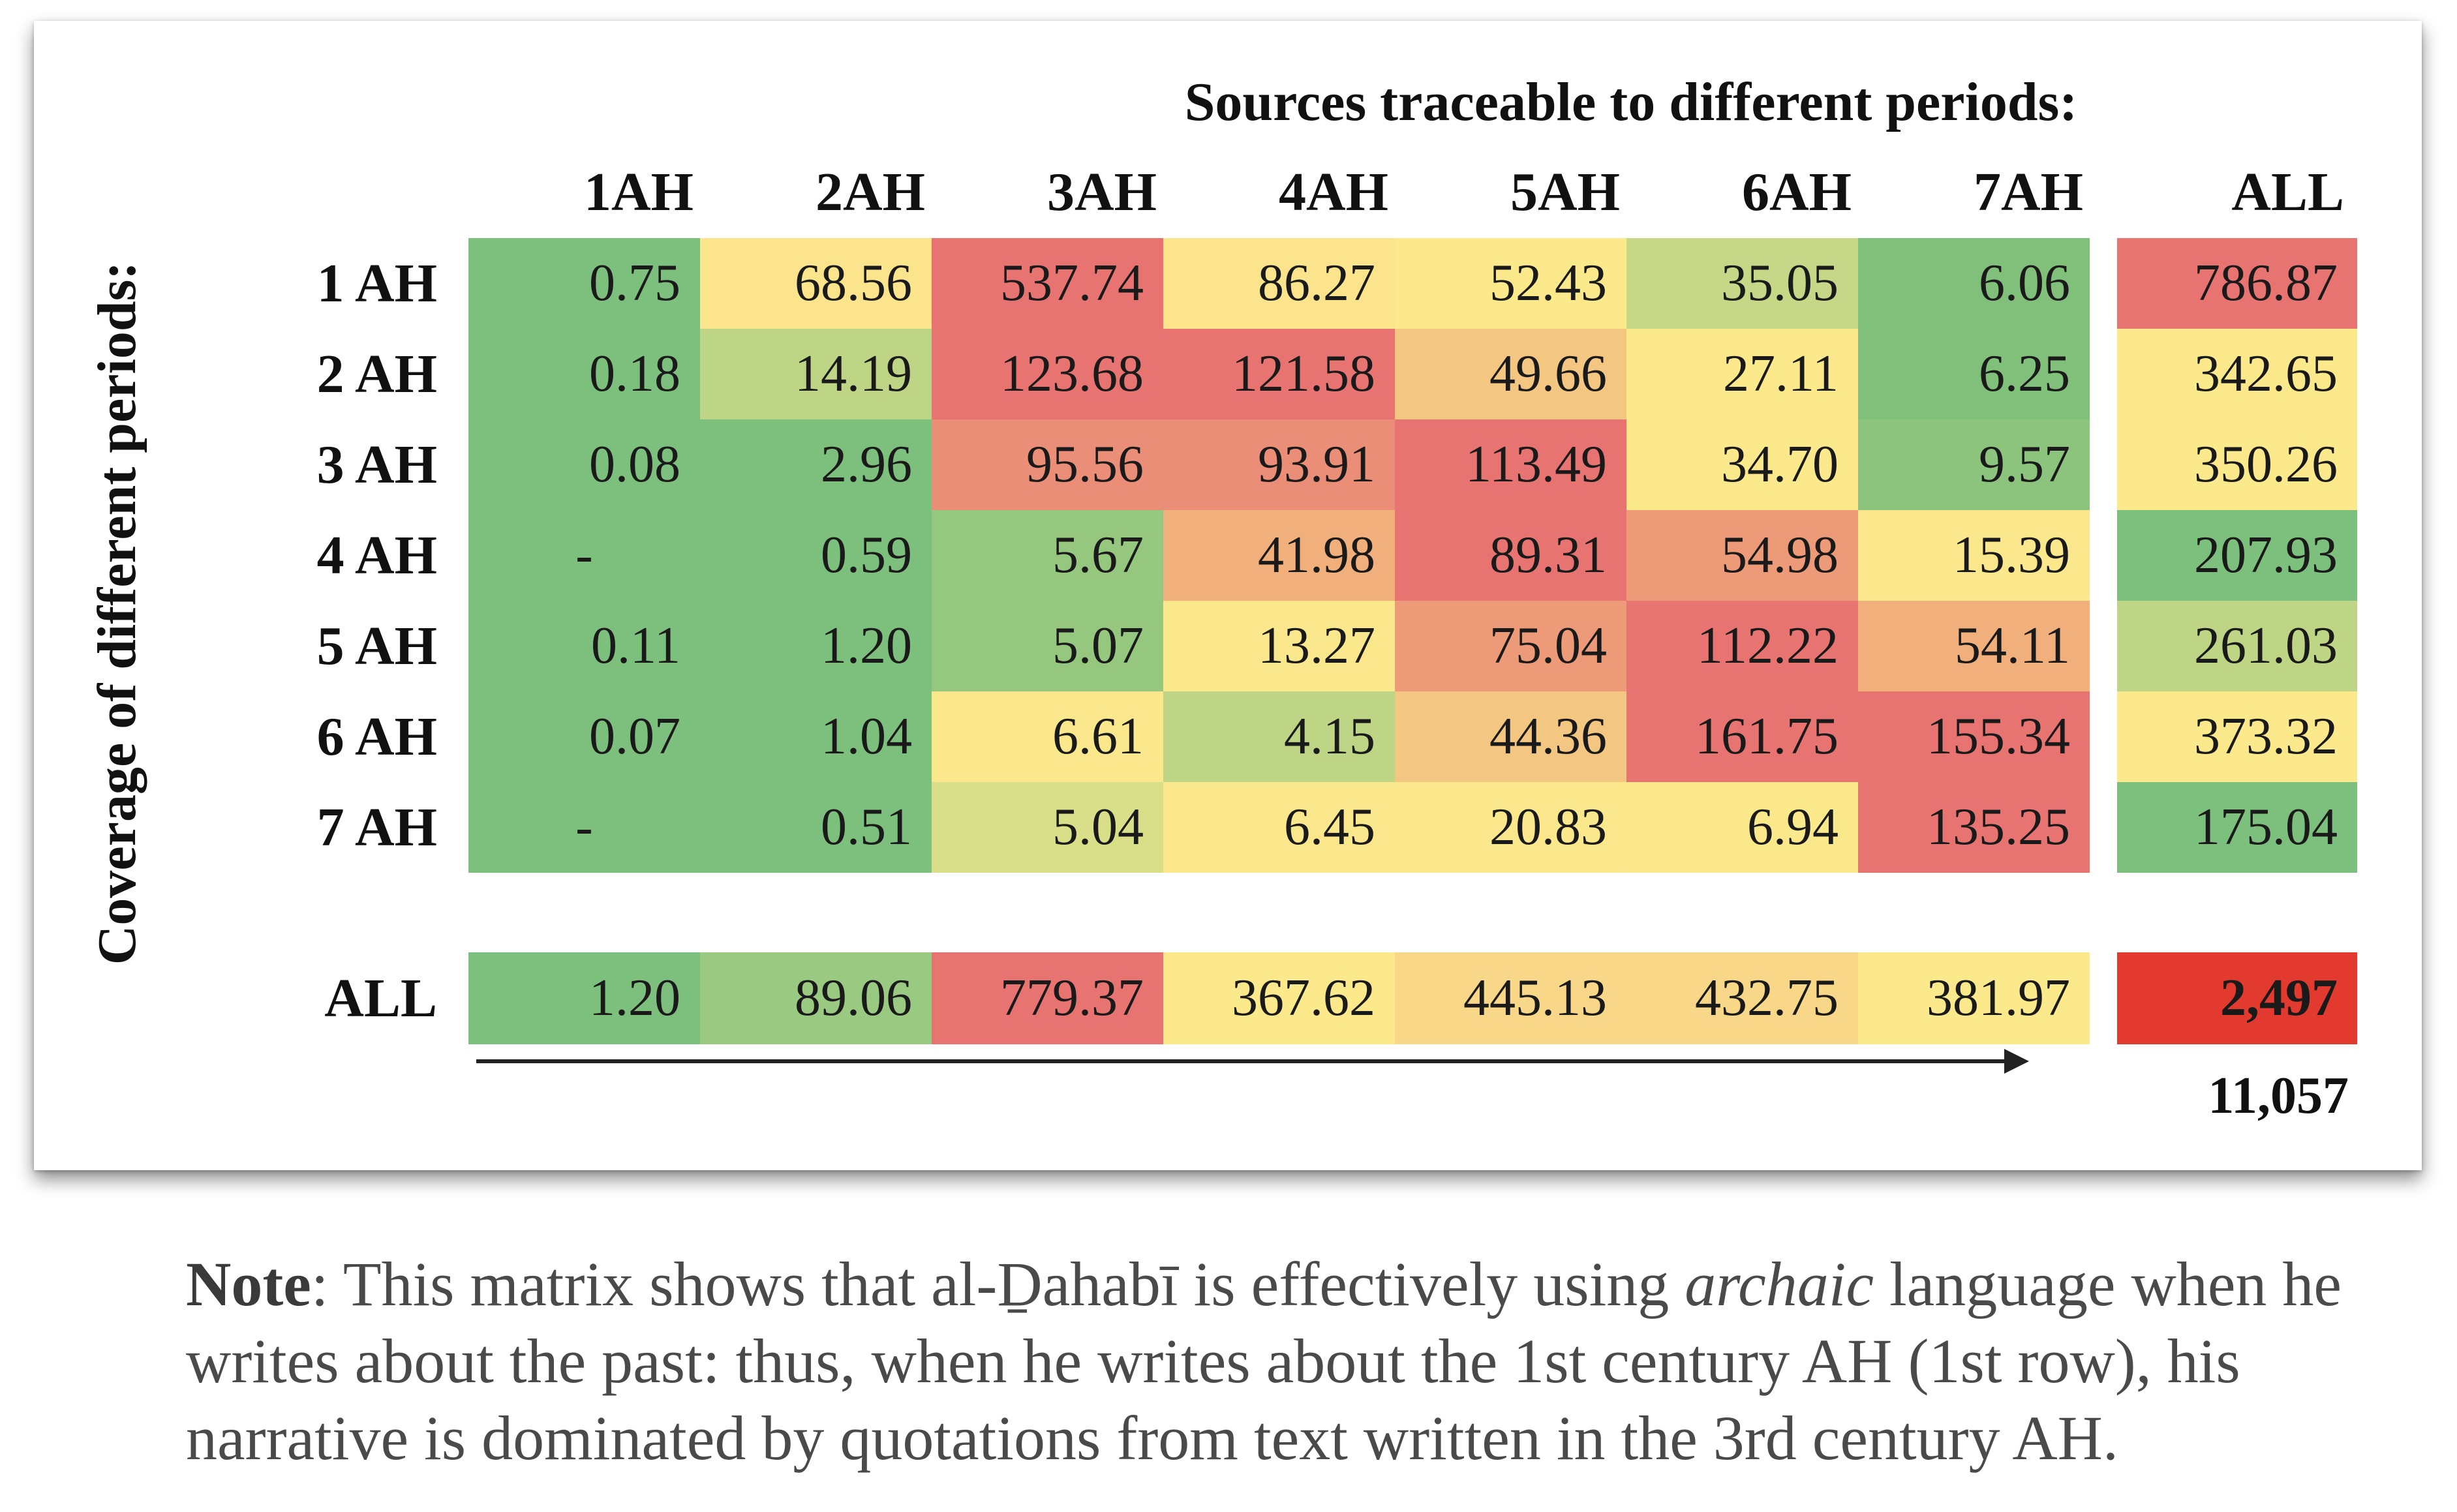 The image size is (2457, 1512). Describe the element at coordinates (816, 646) in the screenshot. I see `heatmap-cell: 1.20` at that location.